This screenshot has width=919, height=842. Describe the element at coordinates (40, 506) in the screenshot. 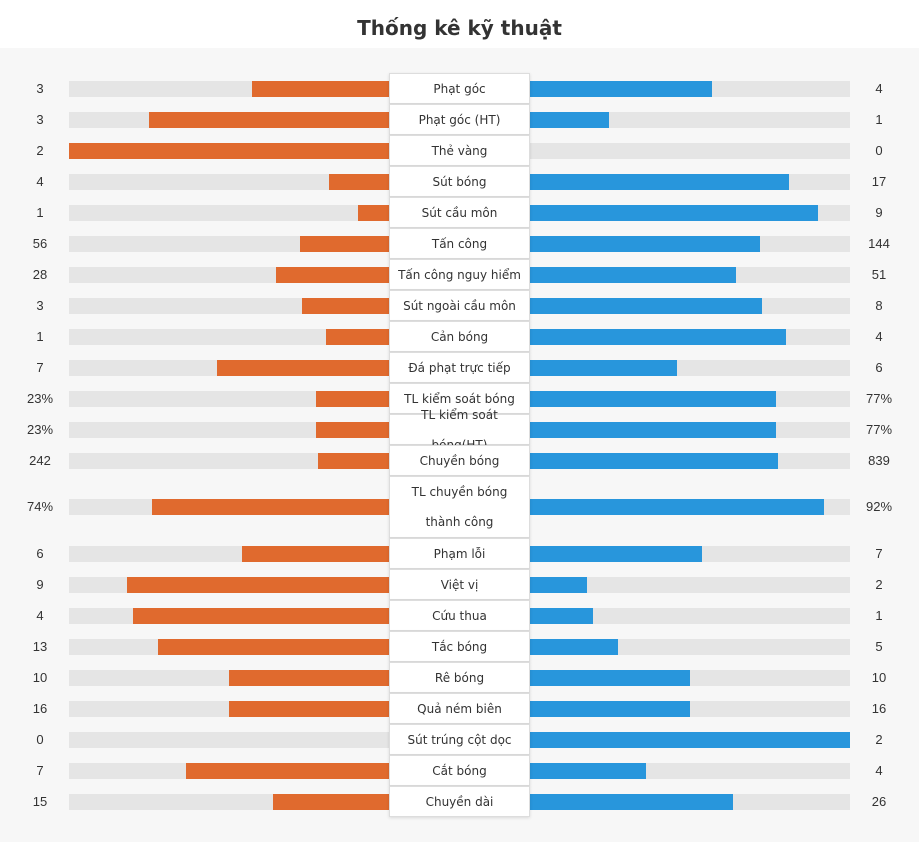

I see `home-value: 74%` at that location.